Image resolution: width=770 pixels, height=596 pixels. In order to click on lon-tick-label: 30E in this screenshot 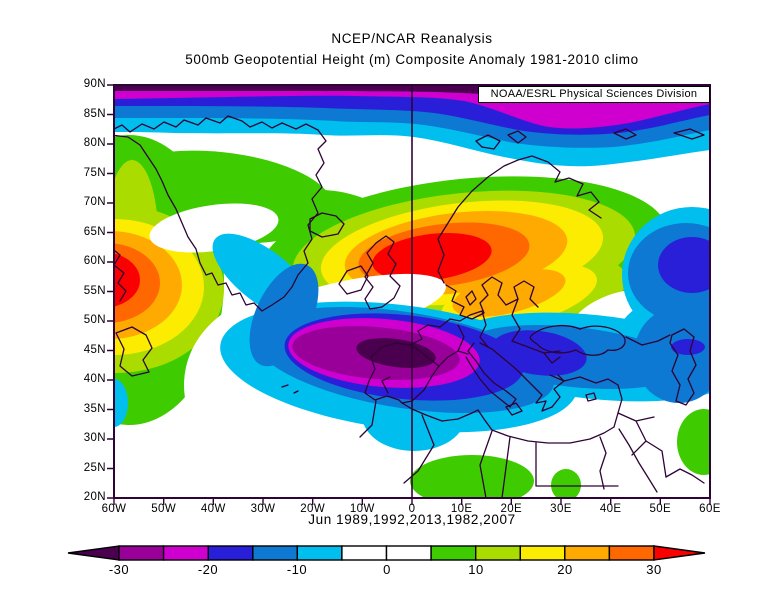, I will do `click(561, 509)`.